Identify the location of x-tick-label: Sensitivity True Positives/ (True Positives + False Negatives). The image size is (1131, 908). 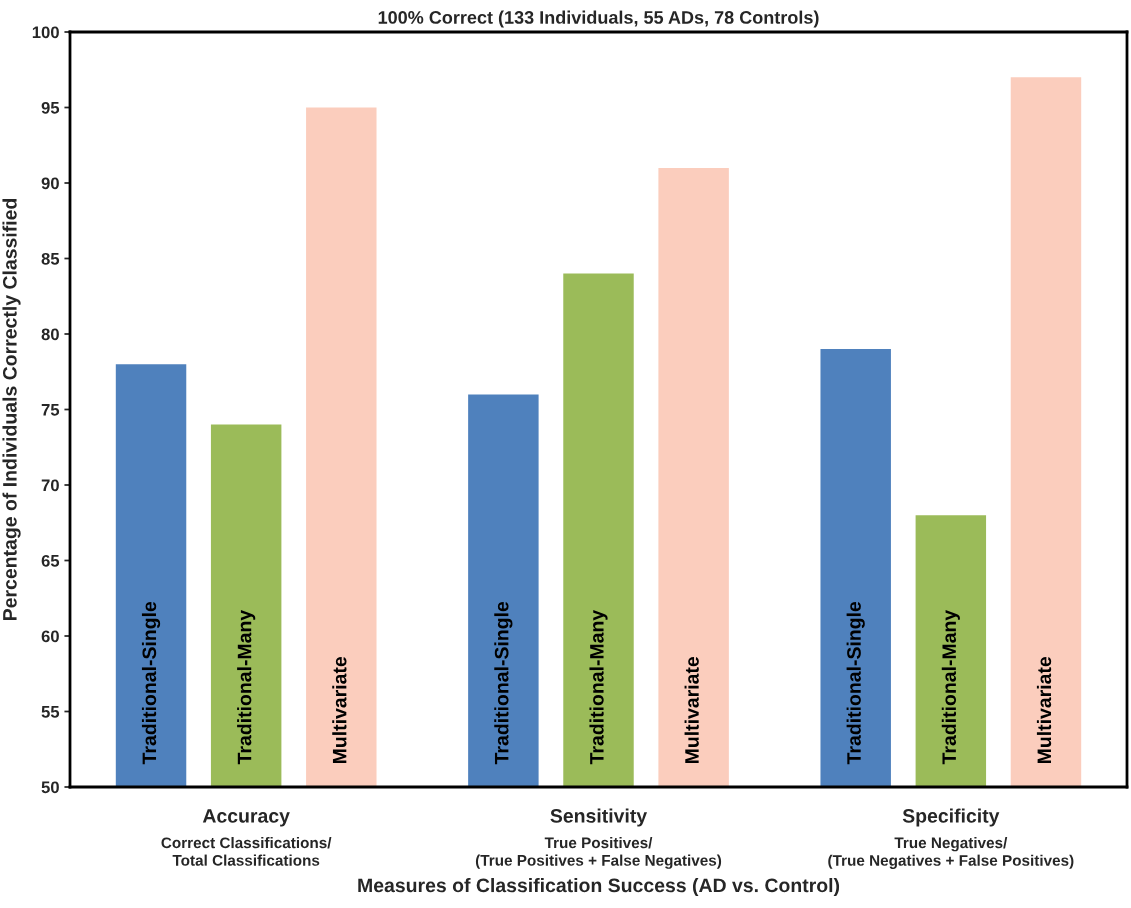
(598, 838).